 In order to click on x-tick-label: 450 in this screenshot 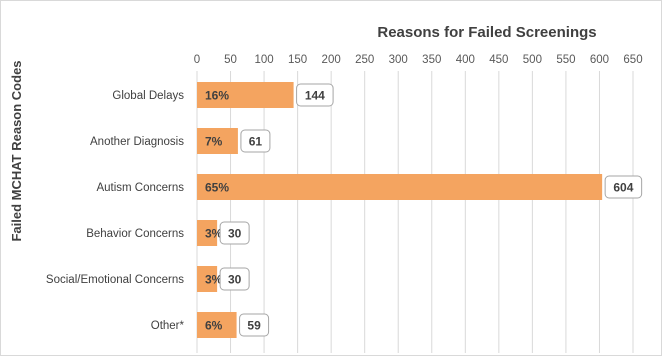, I will do `click(498, 60)`.